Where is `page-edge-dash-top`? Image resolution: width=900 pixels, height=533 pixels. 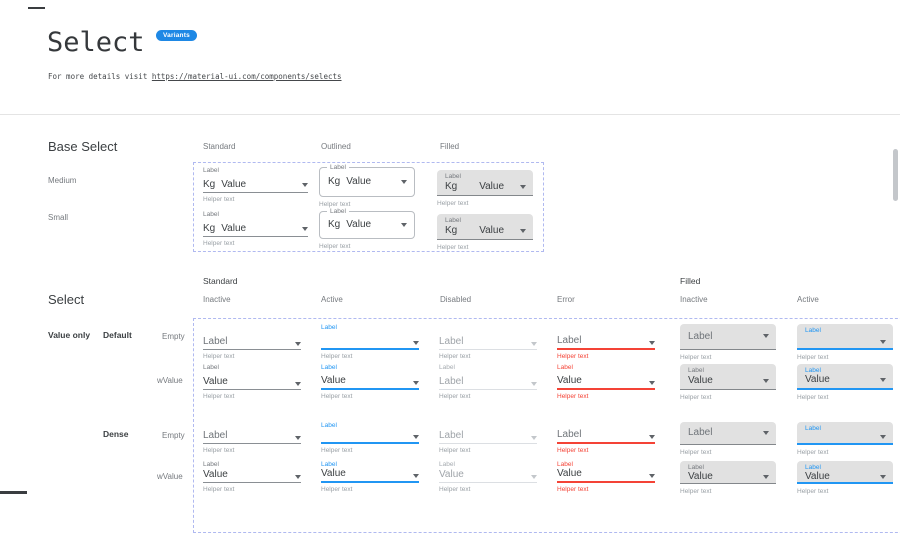
page-edge-dash-top is located at coordinates (36, 8).